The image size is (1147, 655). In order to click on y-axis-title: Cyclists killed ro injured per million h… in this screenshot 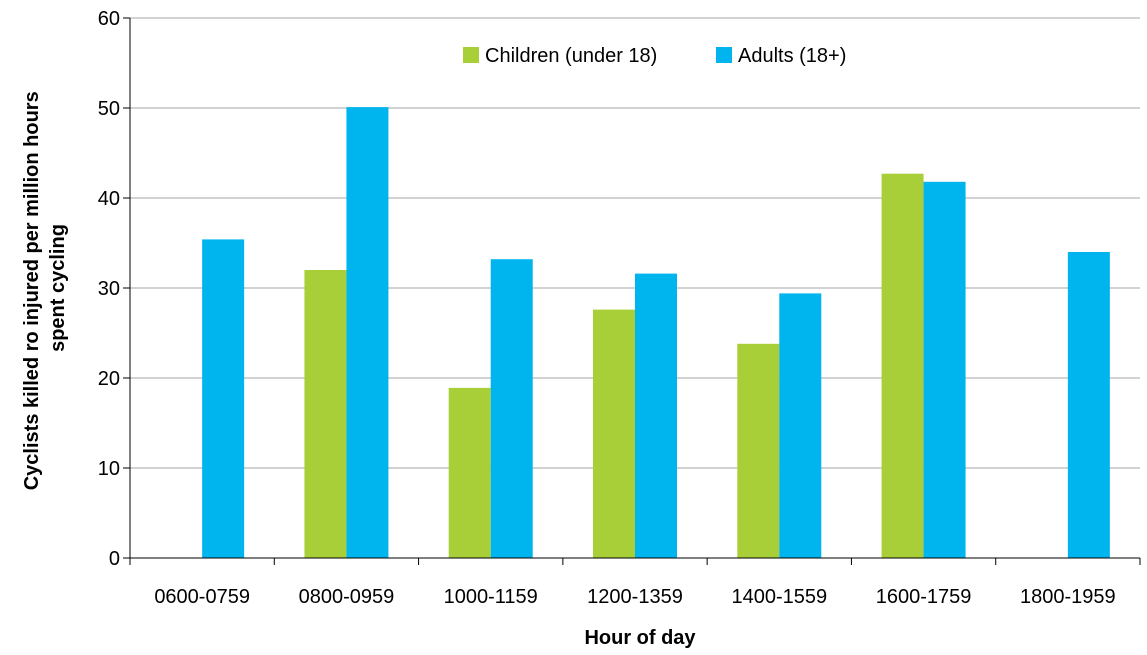, I will do `click(45, 288)`.